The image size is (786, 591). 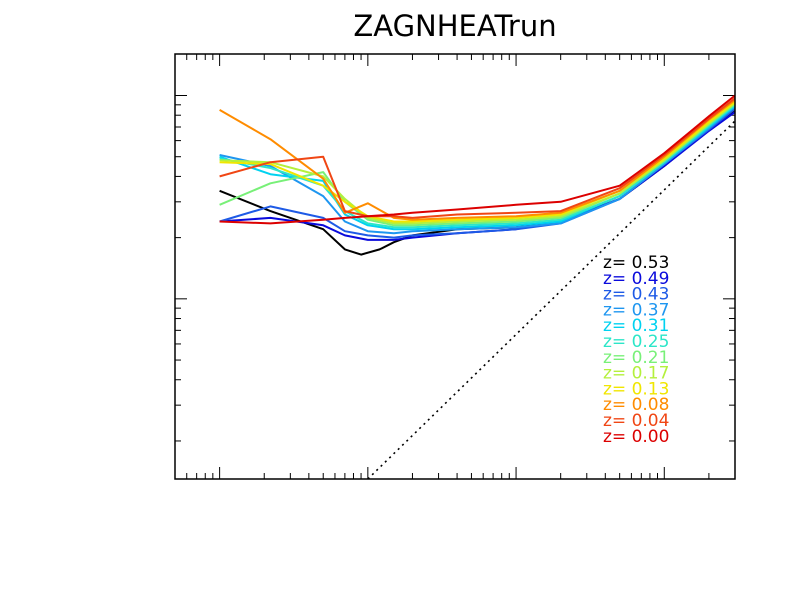 I want to click on chart-title: ZAGNHEATrun, so click(x=454, y=26).